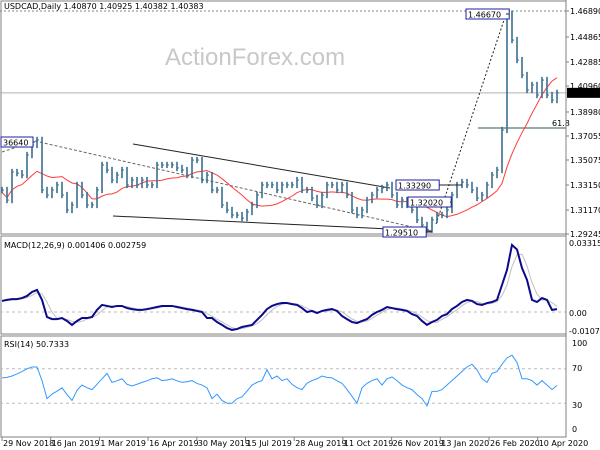 Image resolution: width=600 pixels, height=450 pixels. Describe the element at coordinates (173, 443) in the screenshot. I see `date-tick-label: 16 Apr 2019` at that location.